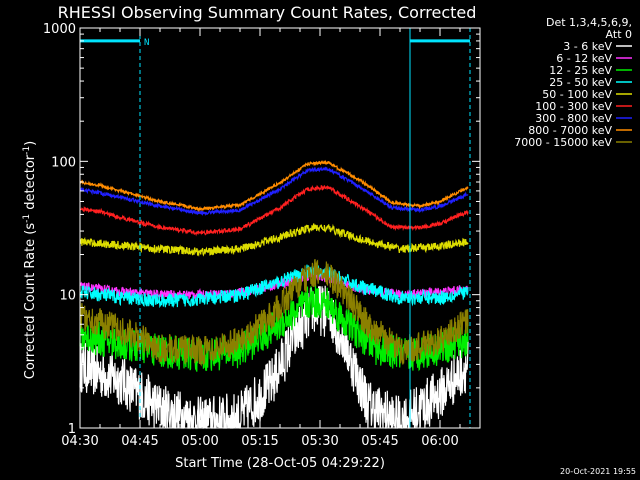  Describe the element at coordinates (27, 150) in the screenshot. I see `y-axis-label-sup2: -1` at that location.